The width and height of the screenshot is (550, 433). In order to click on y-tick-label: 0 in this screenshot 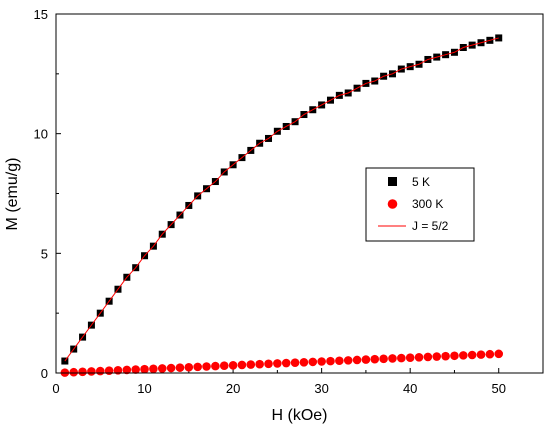, I will do `click(44, 373)`.